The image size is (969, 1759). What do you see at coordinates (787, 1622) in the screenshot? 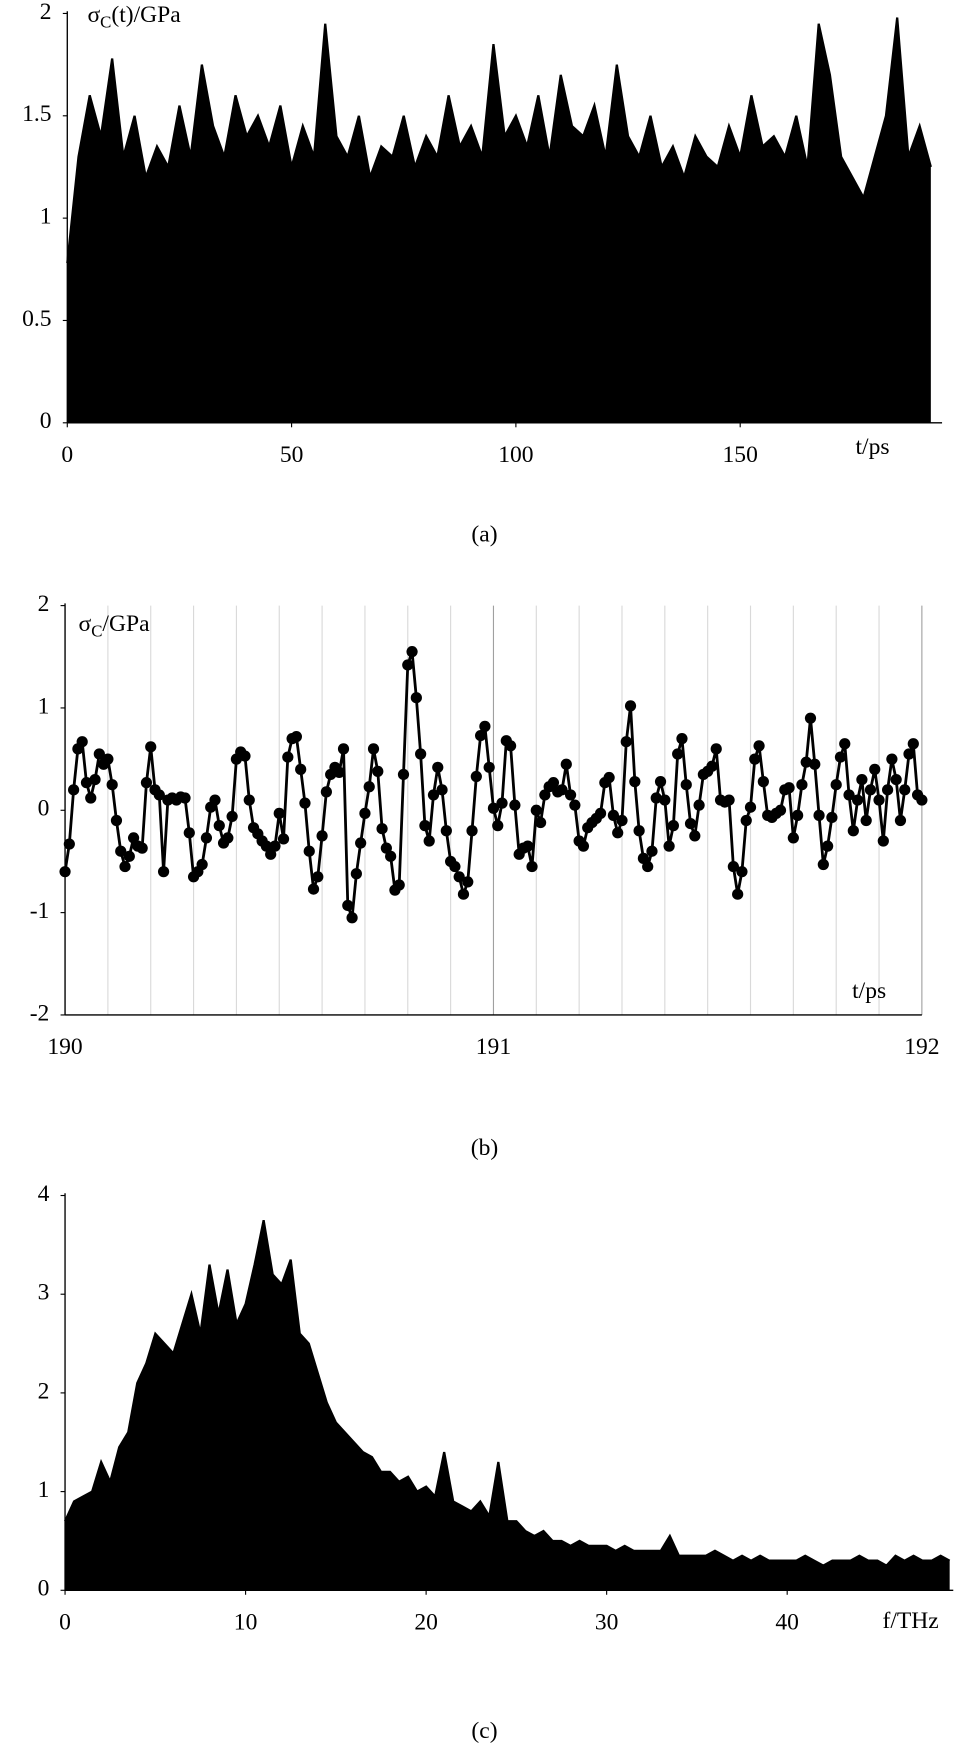
I see `x-tick-label: 40` at bounding box center [787, 1622].